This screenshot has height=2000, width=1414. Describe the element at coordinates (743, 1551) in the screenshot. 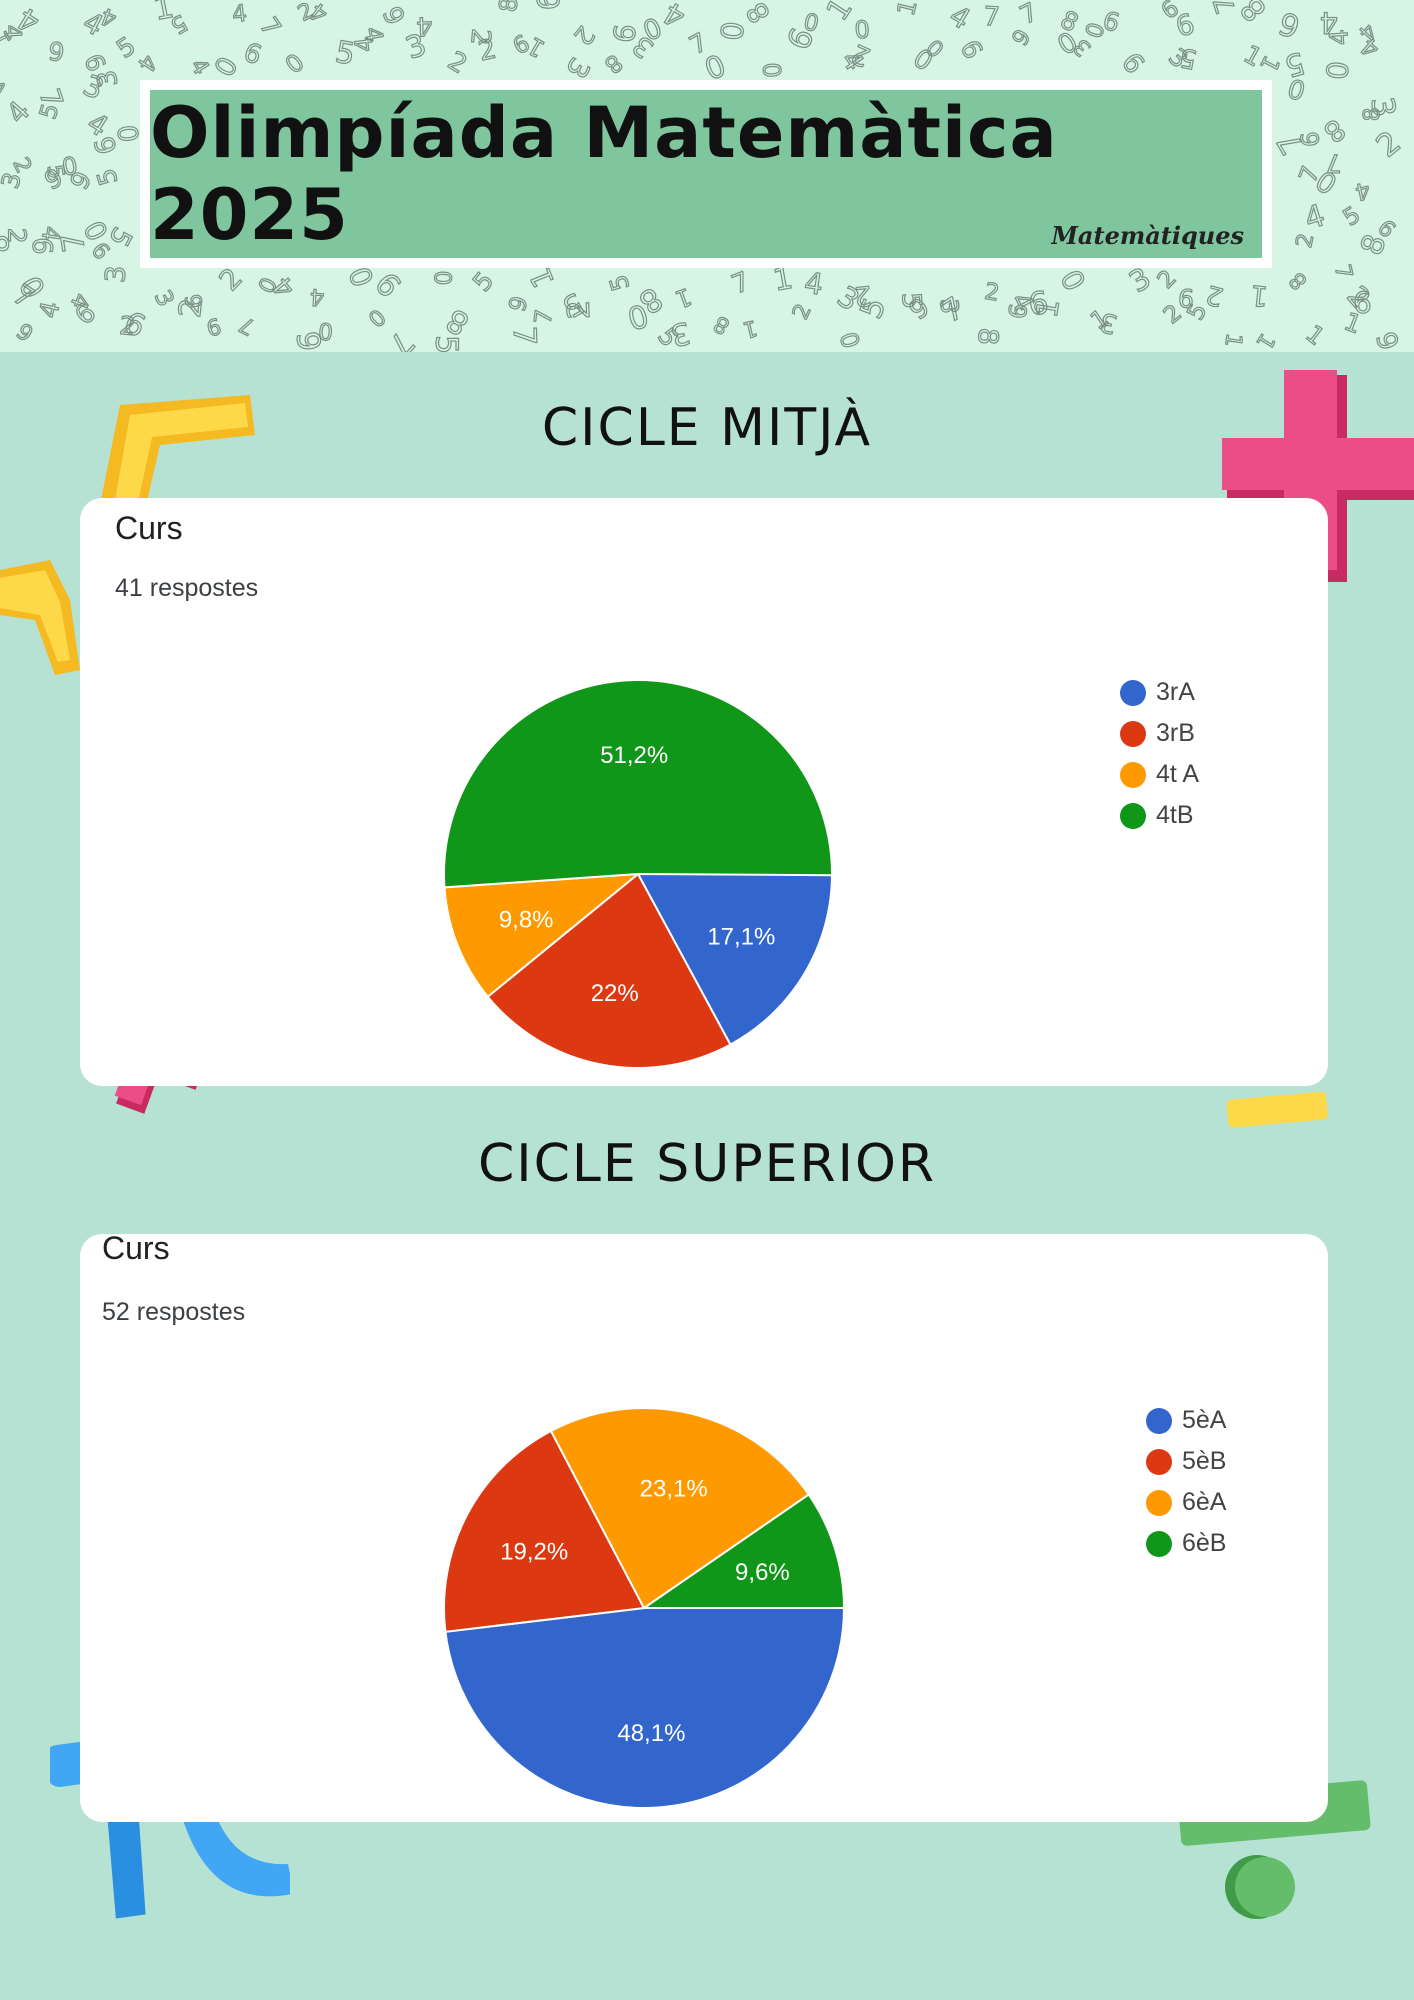

I see `pie-slice-6èb` at that location.